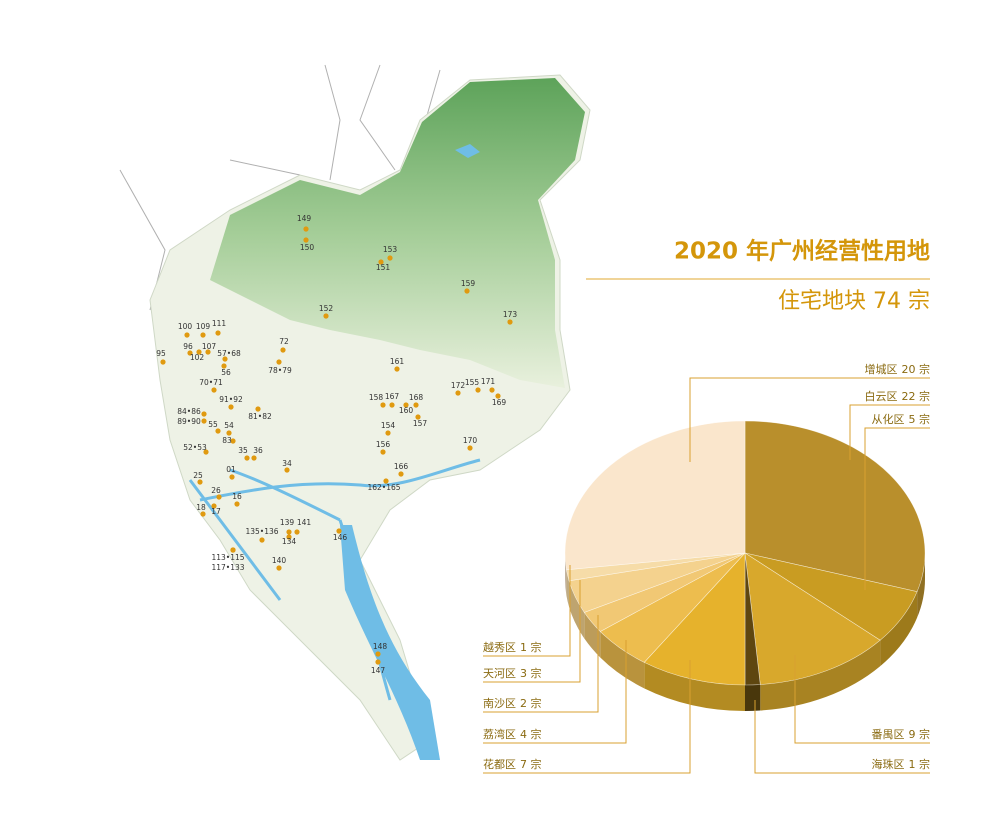  Describe the element at coordinates (470, 440) in the screenshot. I see `plot-label: 170` at that location.